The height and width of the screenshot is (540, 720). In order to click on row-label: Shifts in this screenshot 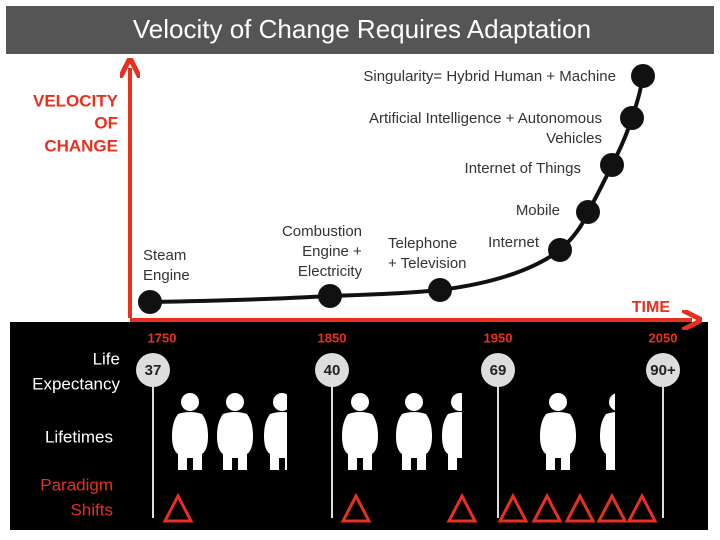, I will do `click(91, 509)`.